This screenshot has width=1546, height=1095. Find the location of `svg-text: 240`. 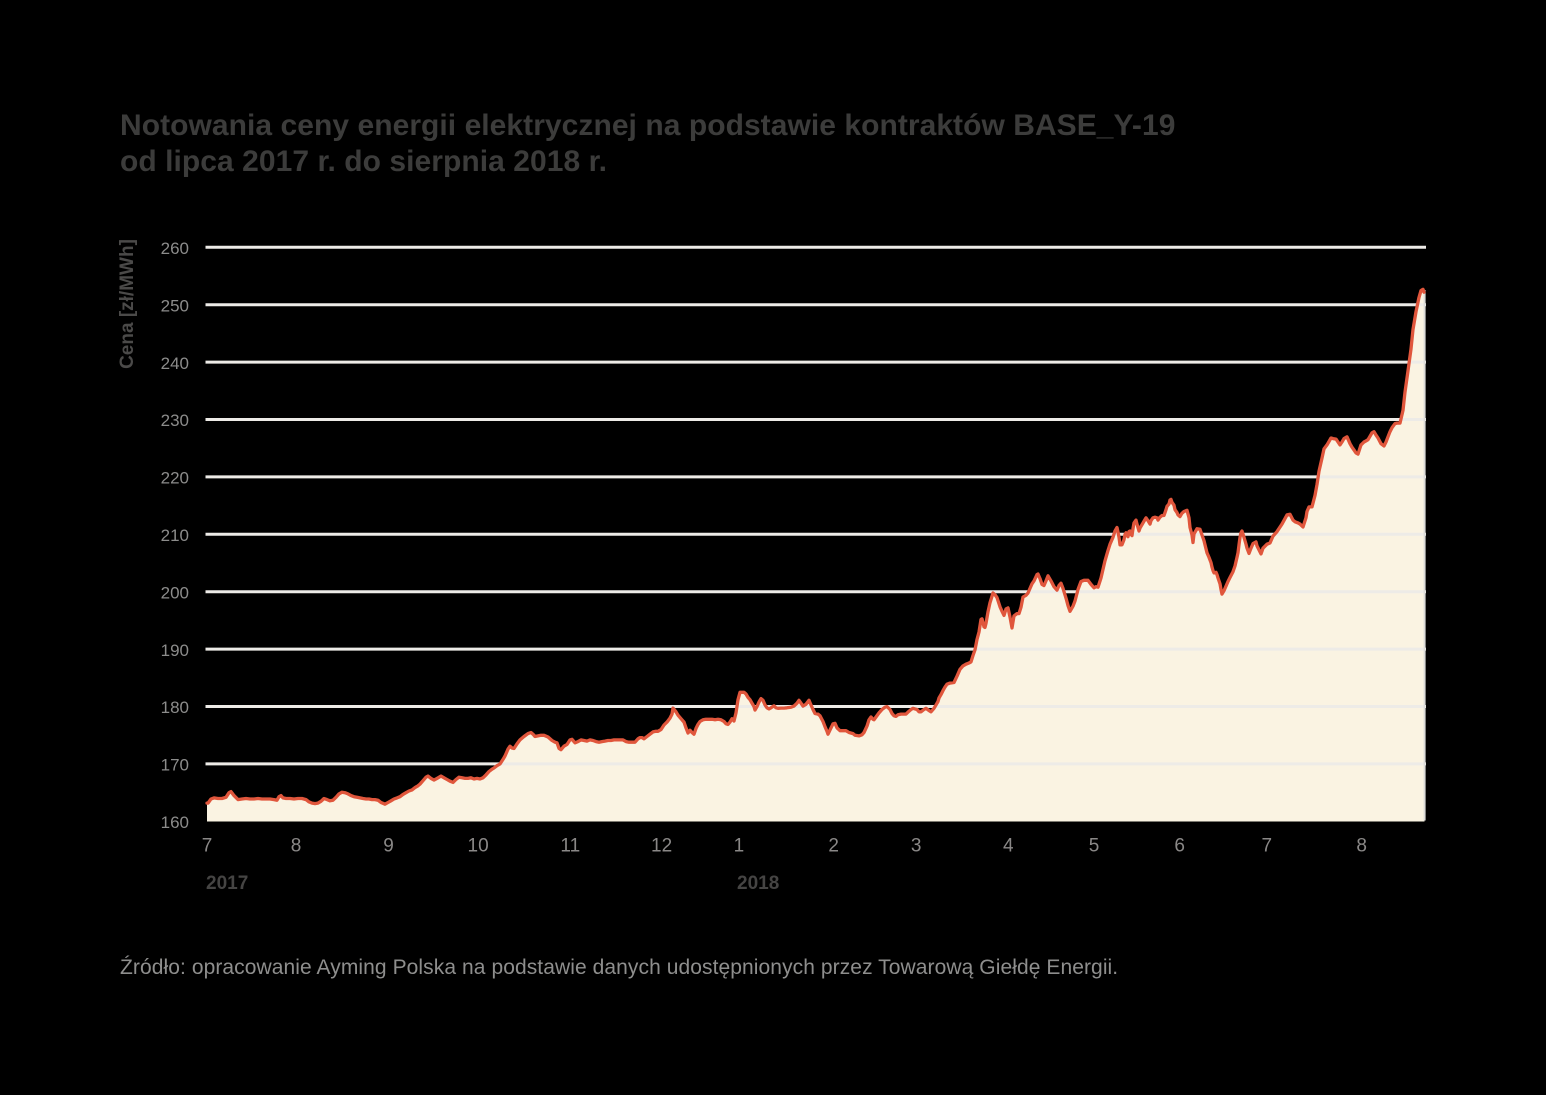

svg-text: 240 is located at coordinates (175, 363).